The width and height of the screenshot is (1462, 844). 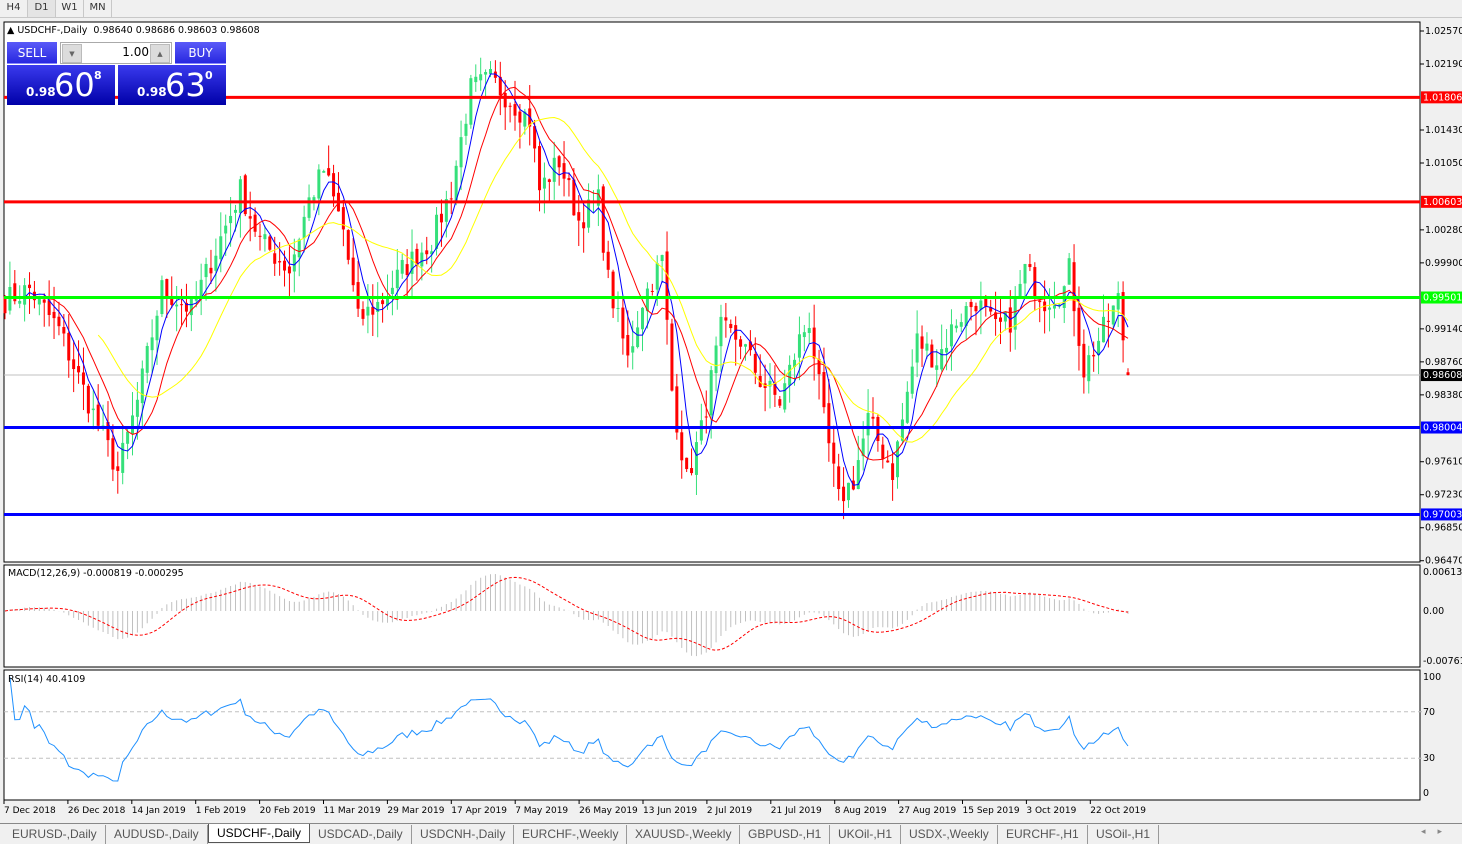 I want to click on chart-tab: GBPUSD-,H1, so click(x=785, y=834).